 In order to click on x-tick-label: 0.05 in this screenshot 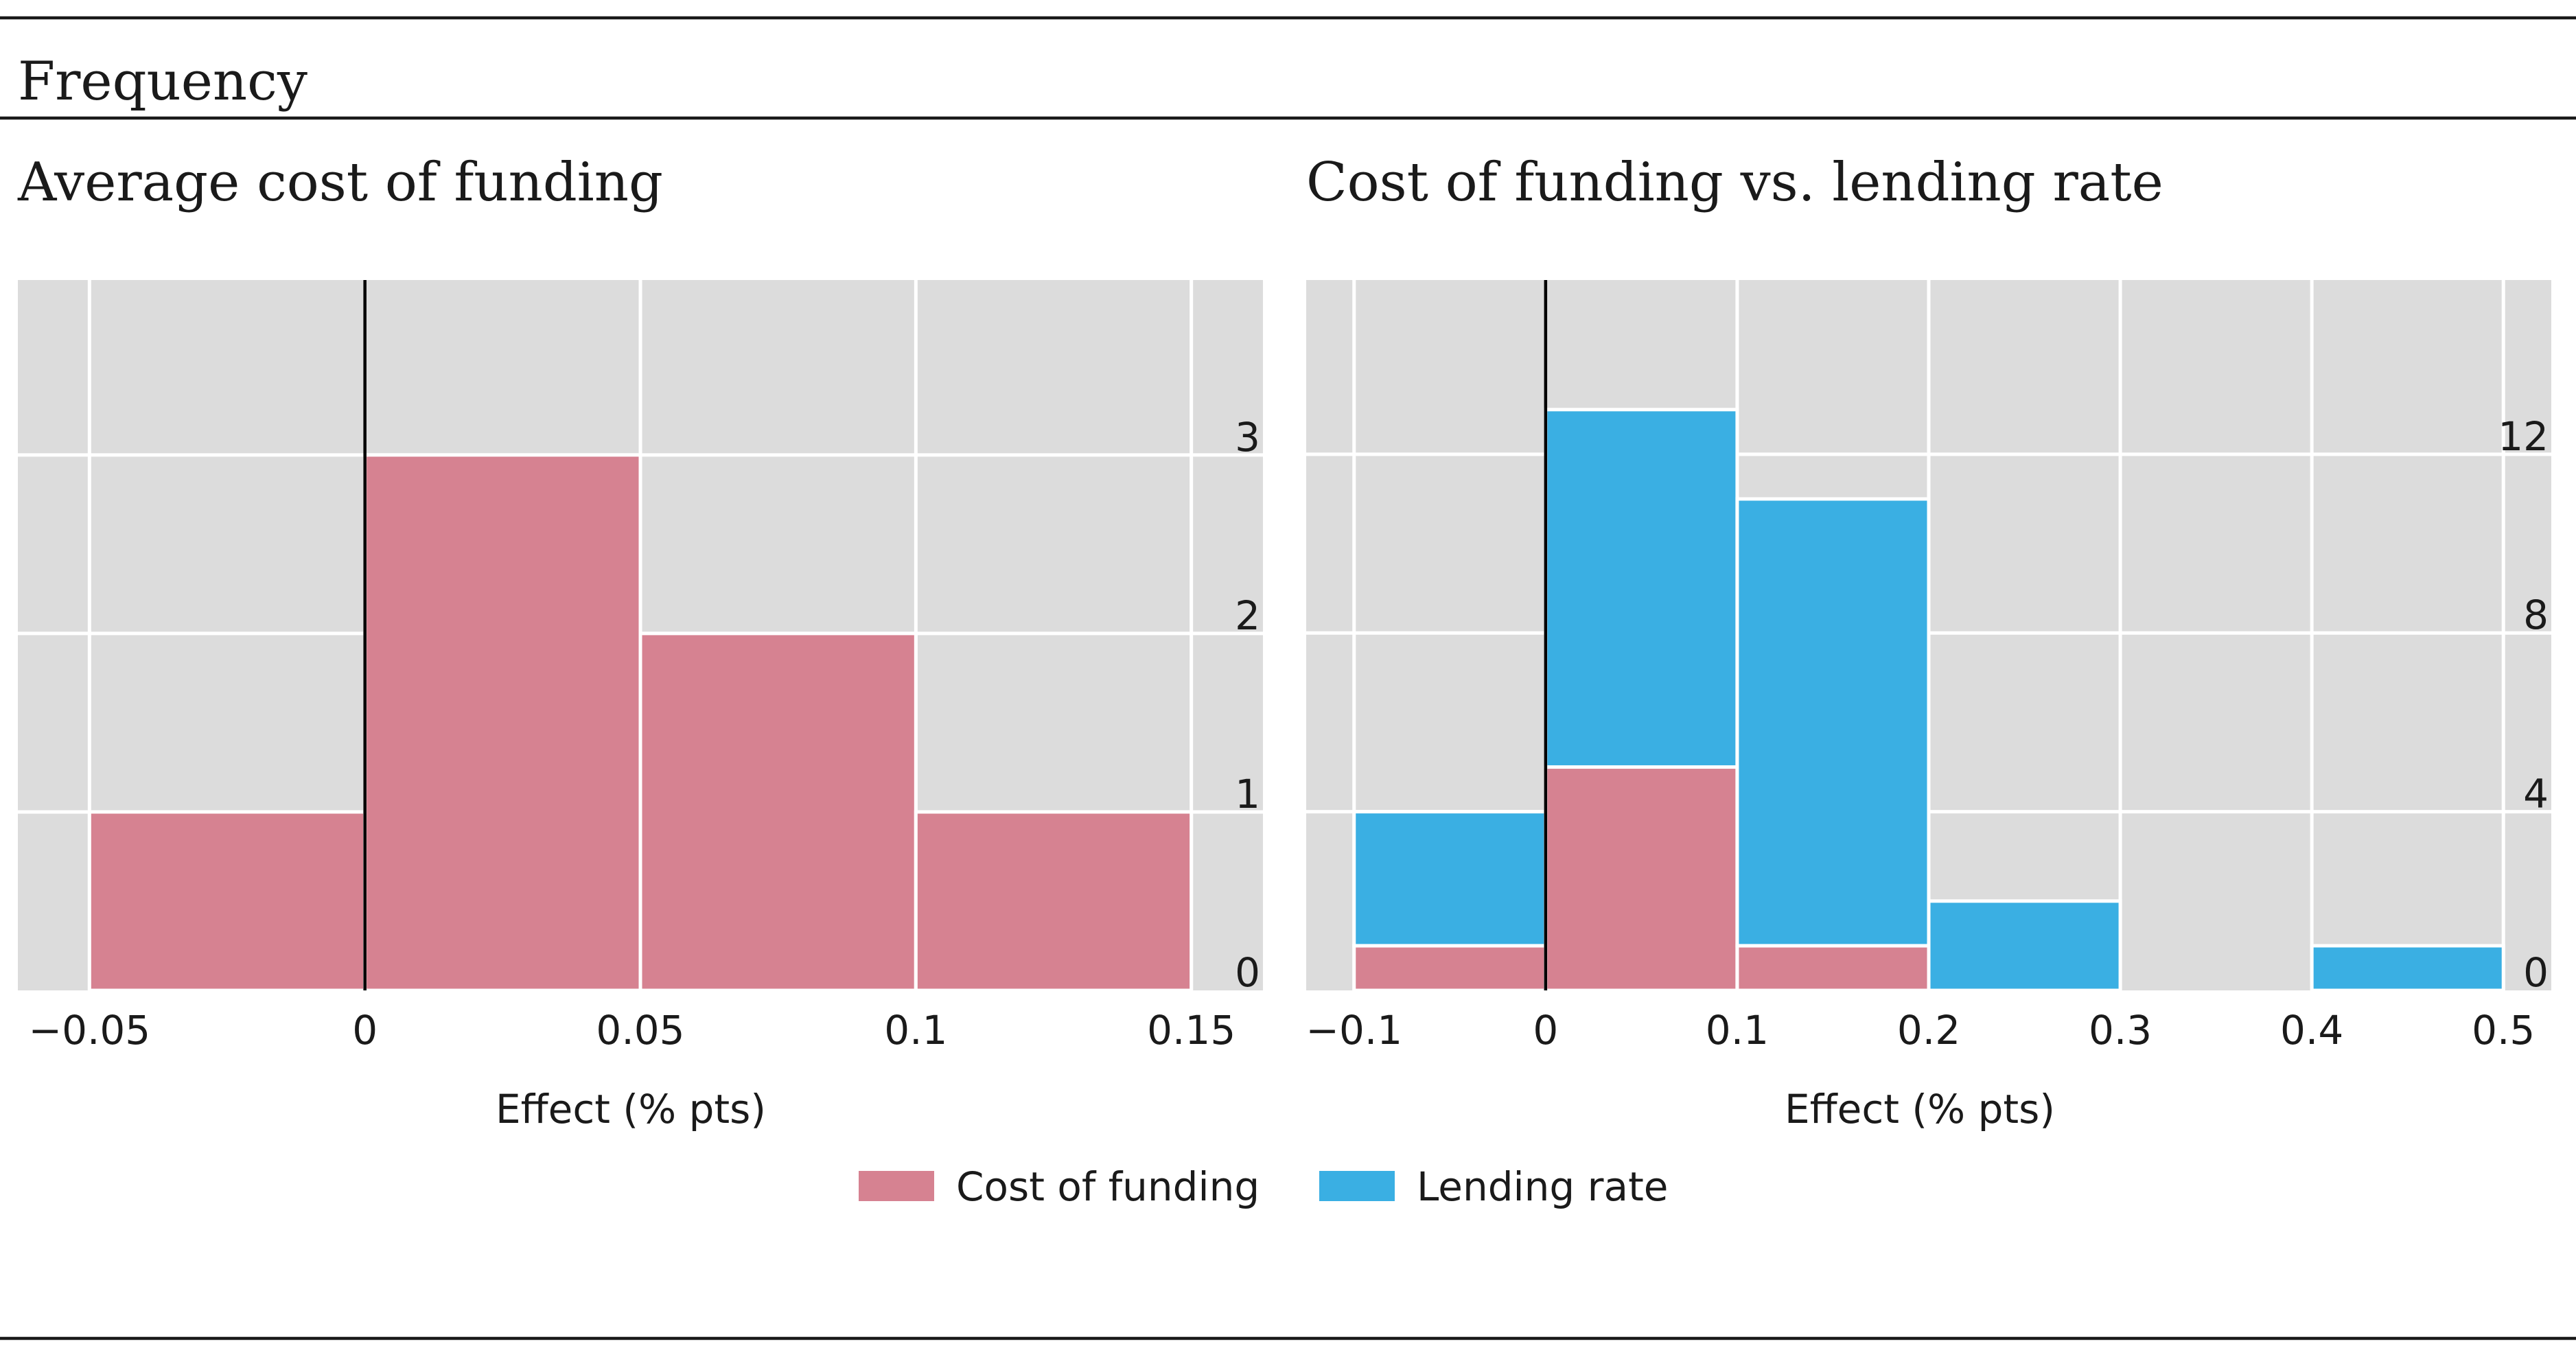, I will do `click(640, 1030)`.